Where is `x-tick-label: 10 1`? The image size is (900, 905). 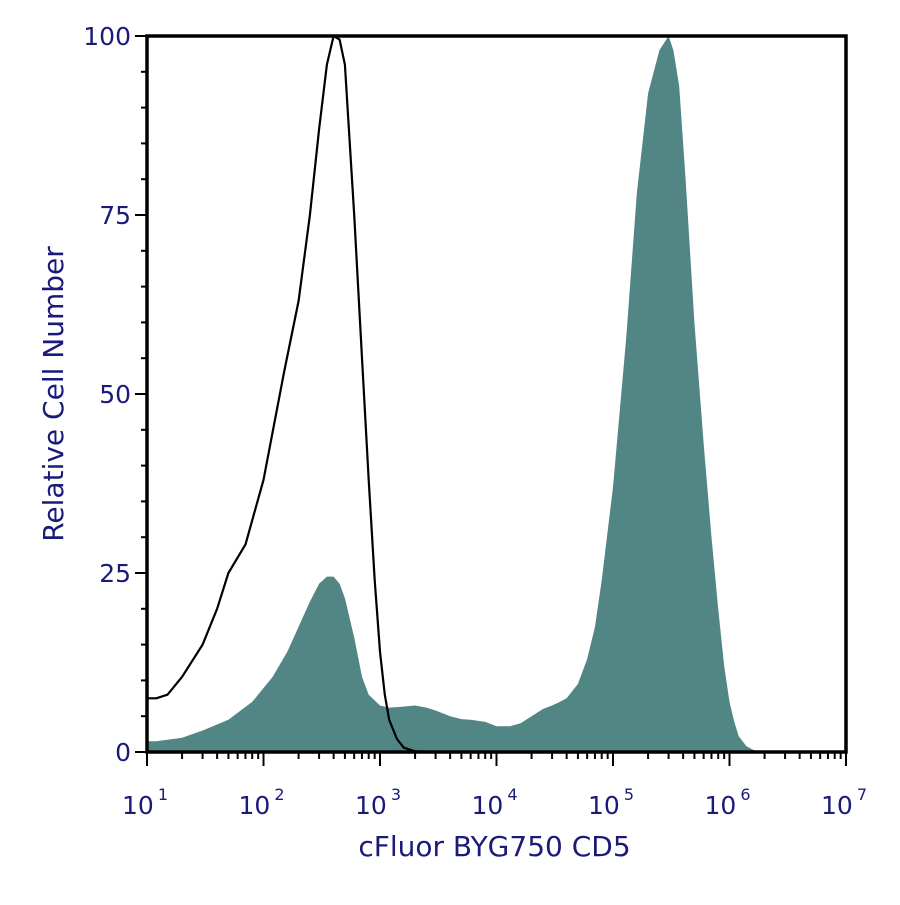
x-tick-label: 10 1 is located at coordinates (145, 802).